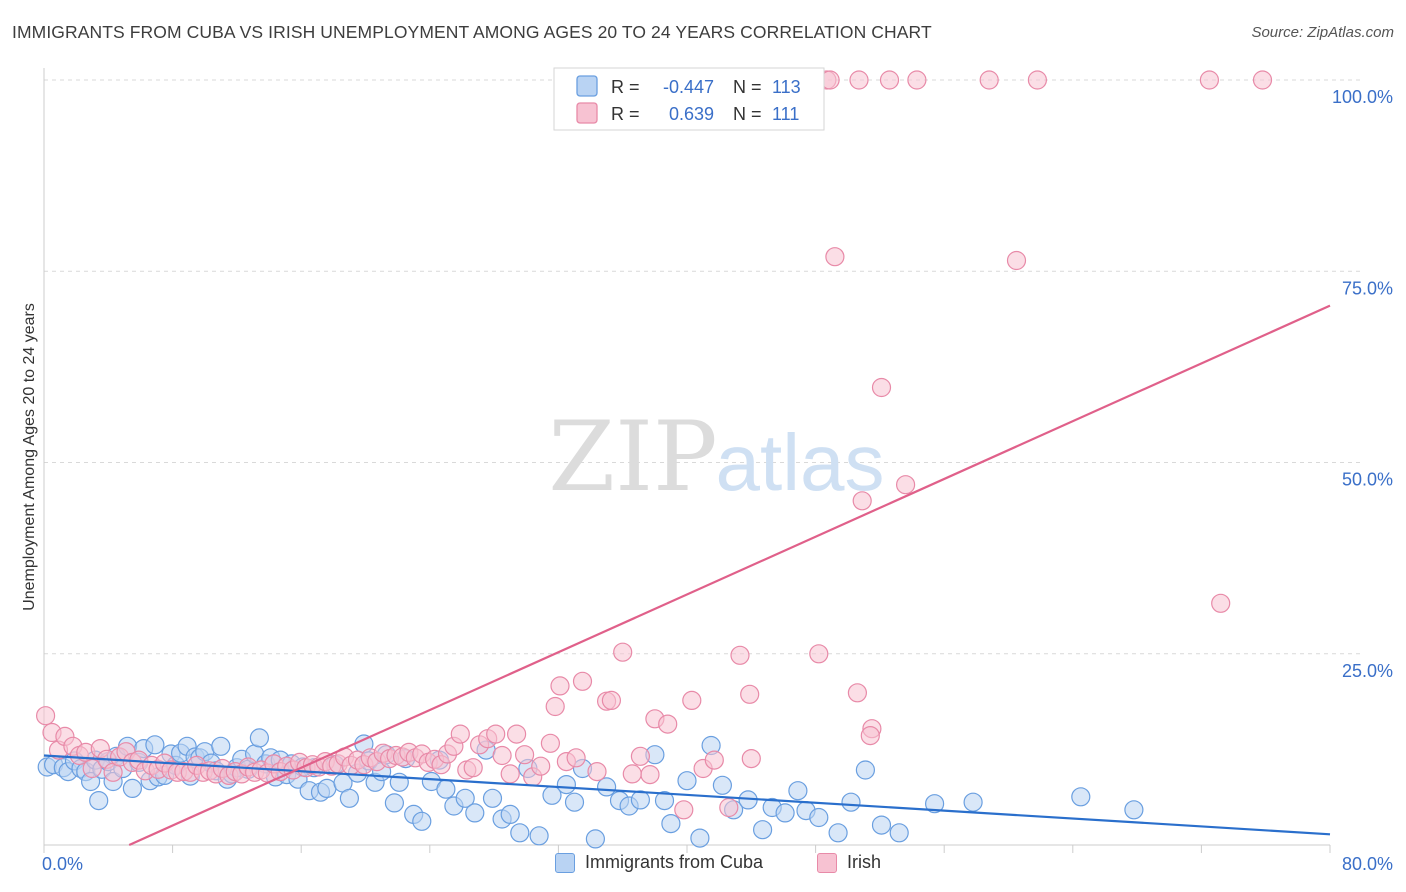  Describe the element at coordinates (62, 864) in the screenshot. I see `x-tick-label-min: 0.0%` at that location.